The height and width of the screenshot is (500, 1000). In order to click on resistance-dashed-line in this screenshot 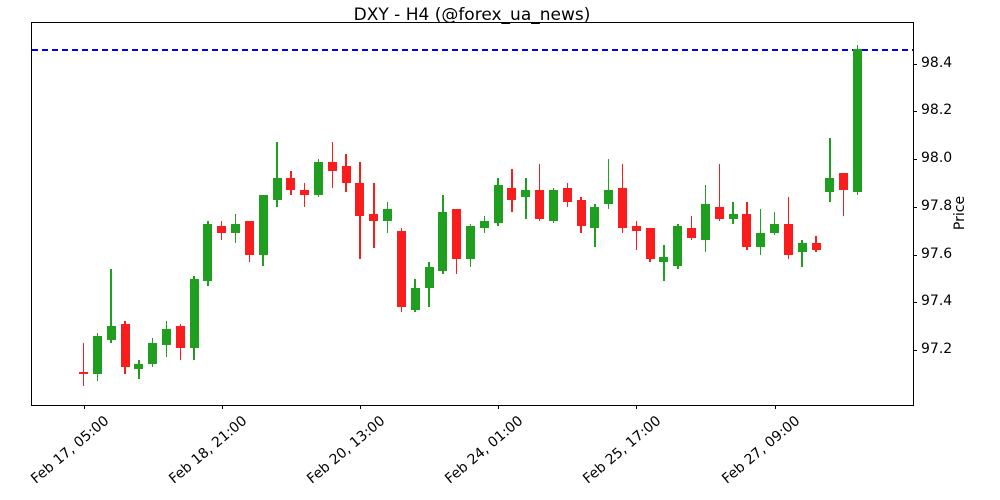, I will do `click(472, 50)`.